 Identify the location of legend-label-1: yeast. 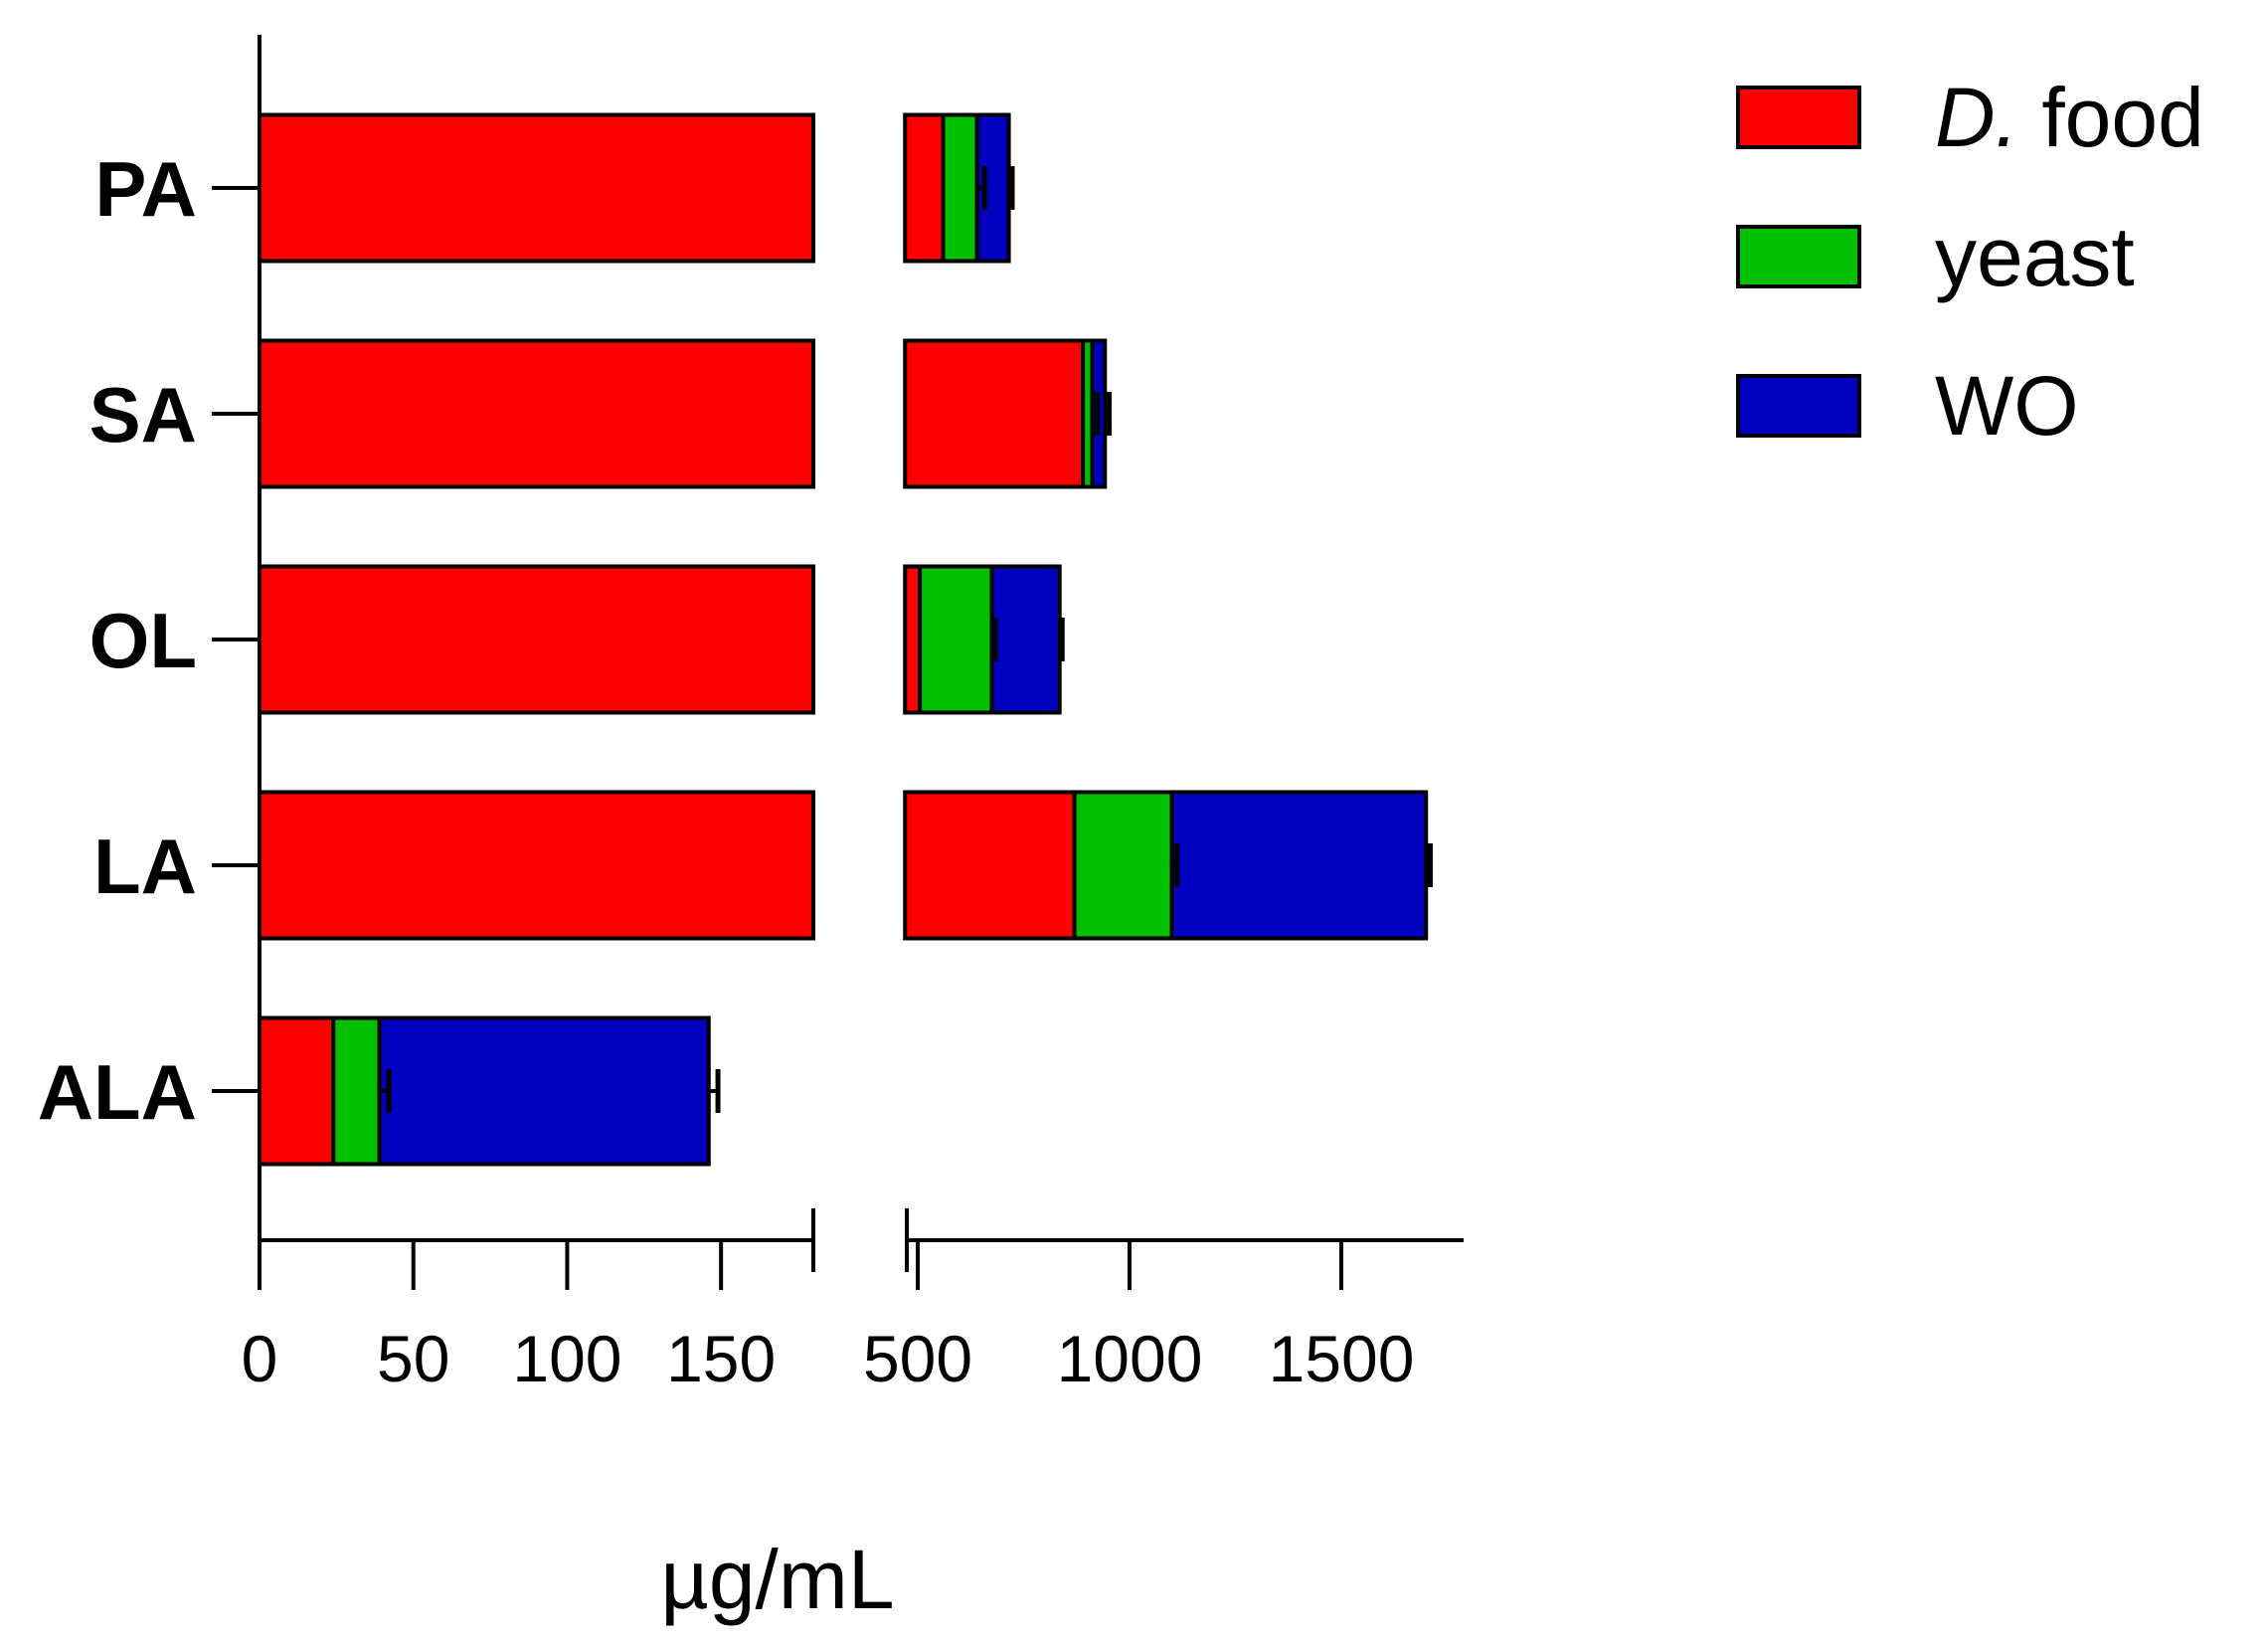
(2035, 256).